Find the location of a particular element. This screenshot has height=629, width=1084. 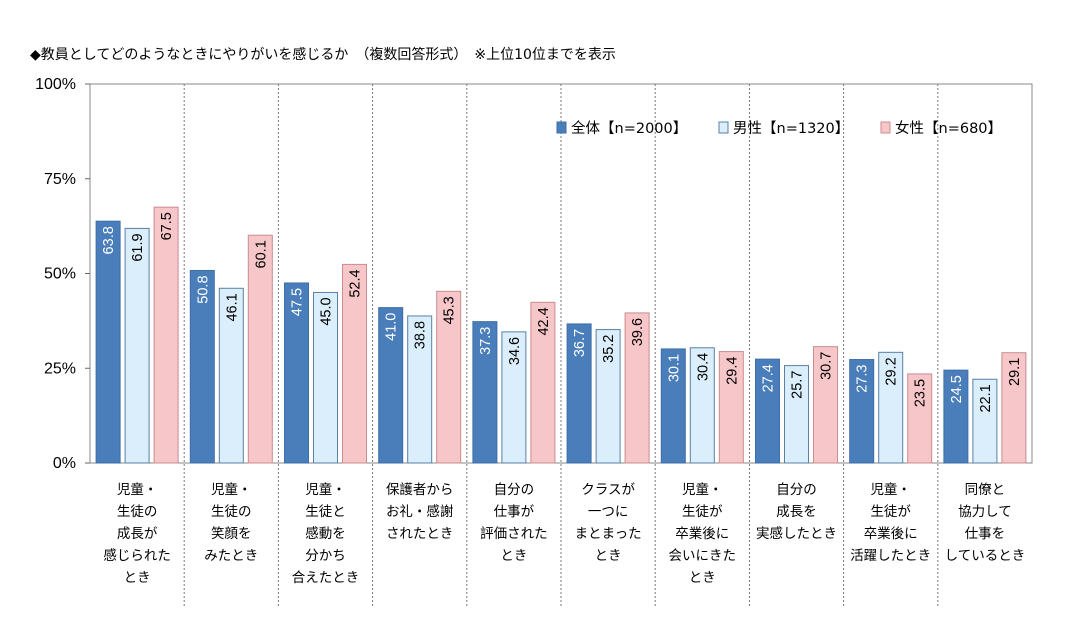

bar-value-label: 45.3 is located at coordinates (450, 310).